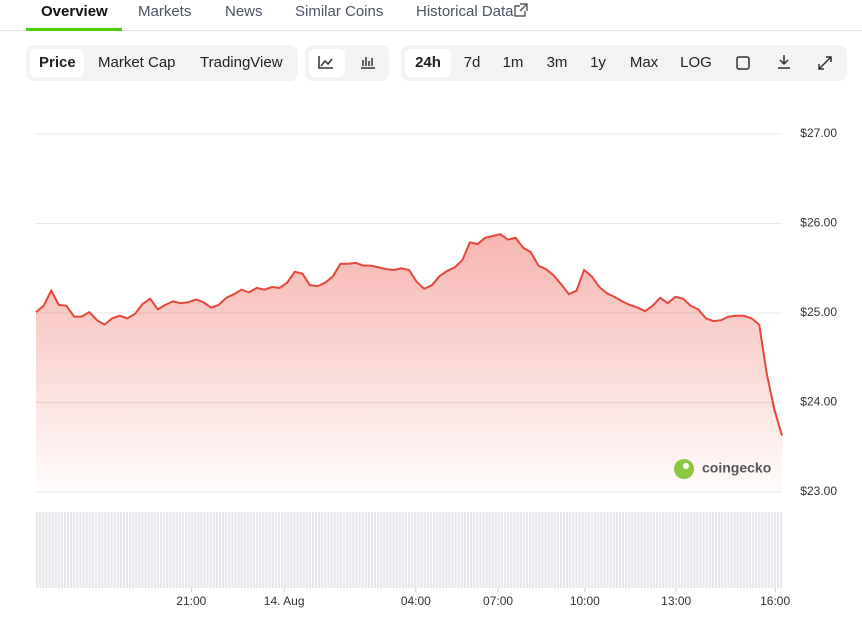  Describe the element at coordinates (825, 63) in the screenshot. I see `fullscreen-icon` at that location.